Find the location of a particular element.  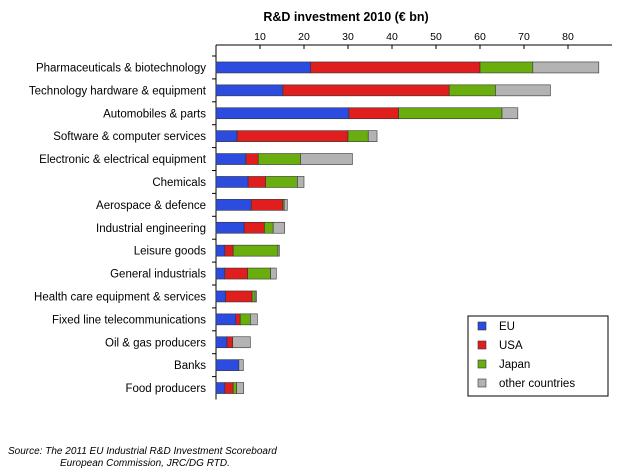

source-line-2: European Commission, JRC/DG RTD. is located at coordinates (145, 463).